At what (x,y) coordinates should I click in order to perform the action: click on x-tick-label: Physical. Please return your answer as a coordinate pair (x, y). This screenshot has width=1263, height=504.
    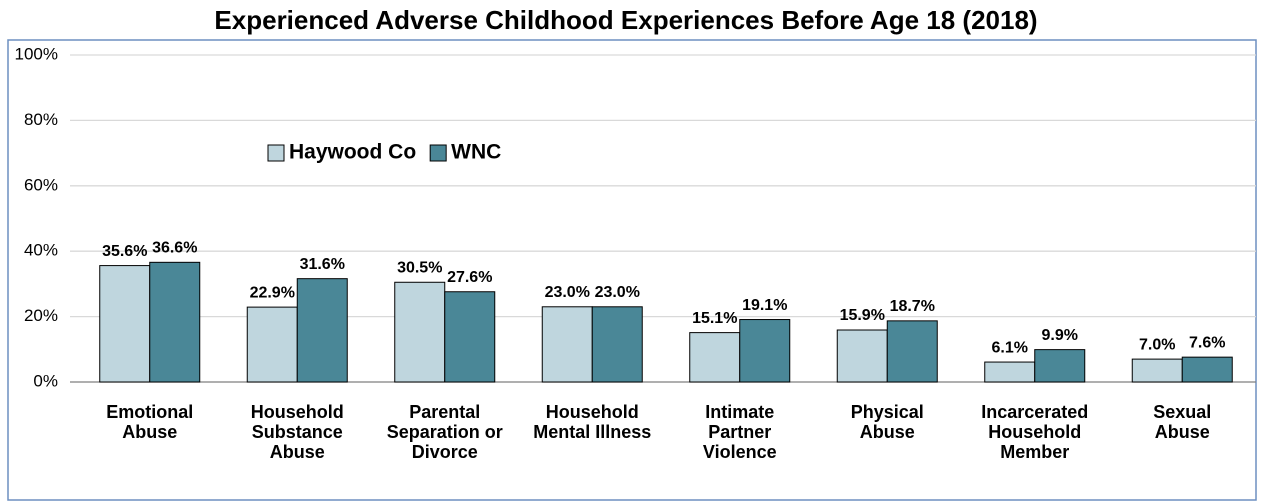
    Looking at the image, I should click on (887, 412).